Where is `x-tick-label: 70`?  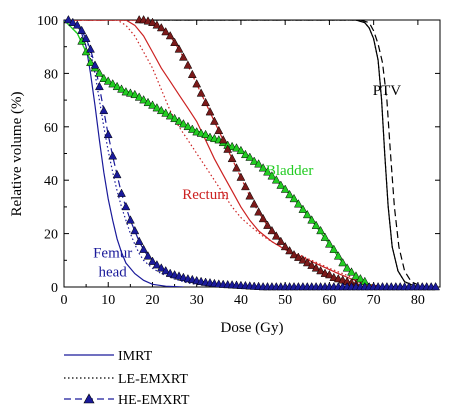
x-tick-label: 70 is located at coordinates (374, 300).